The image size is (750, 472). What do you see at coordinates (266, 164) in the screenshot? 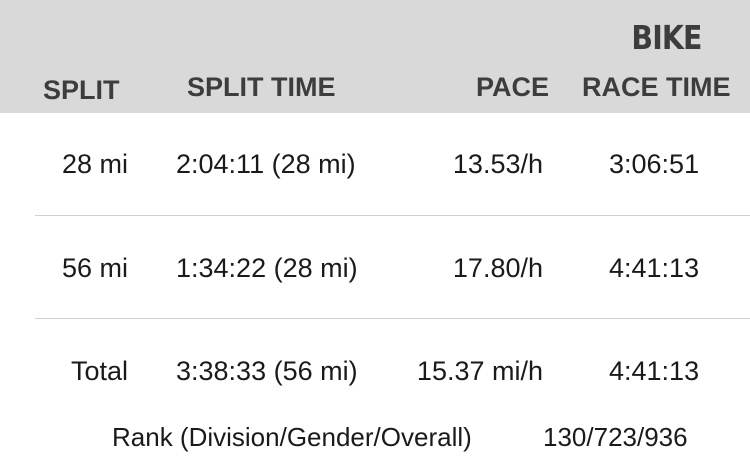
I see `split-time-cell: 2:04:11 (28 mi)` at bounding box center [266, 164].